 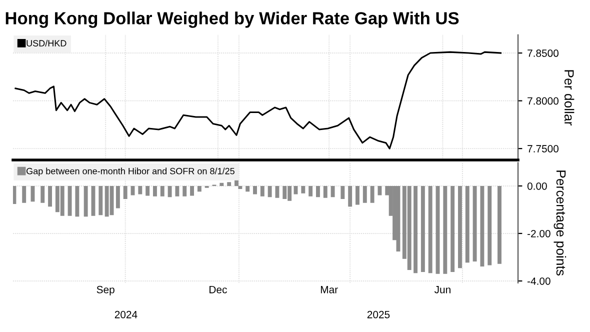 I want to click on y-axis-title: Per dollar, so click(x=569, y=98).